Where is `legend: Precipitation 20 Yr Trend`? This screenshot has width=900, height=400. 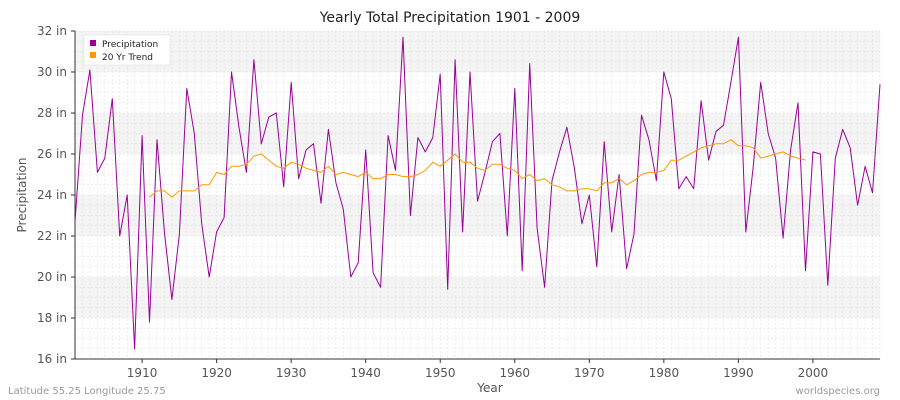 legend: Precipitation 20 Yr Trend is located at coordinates (127, 50).